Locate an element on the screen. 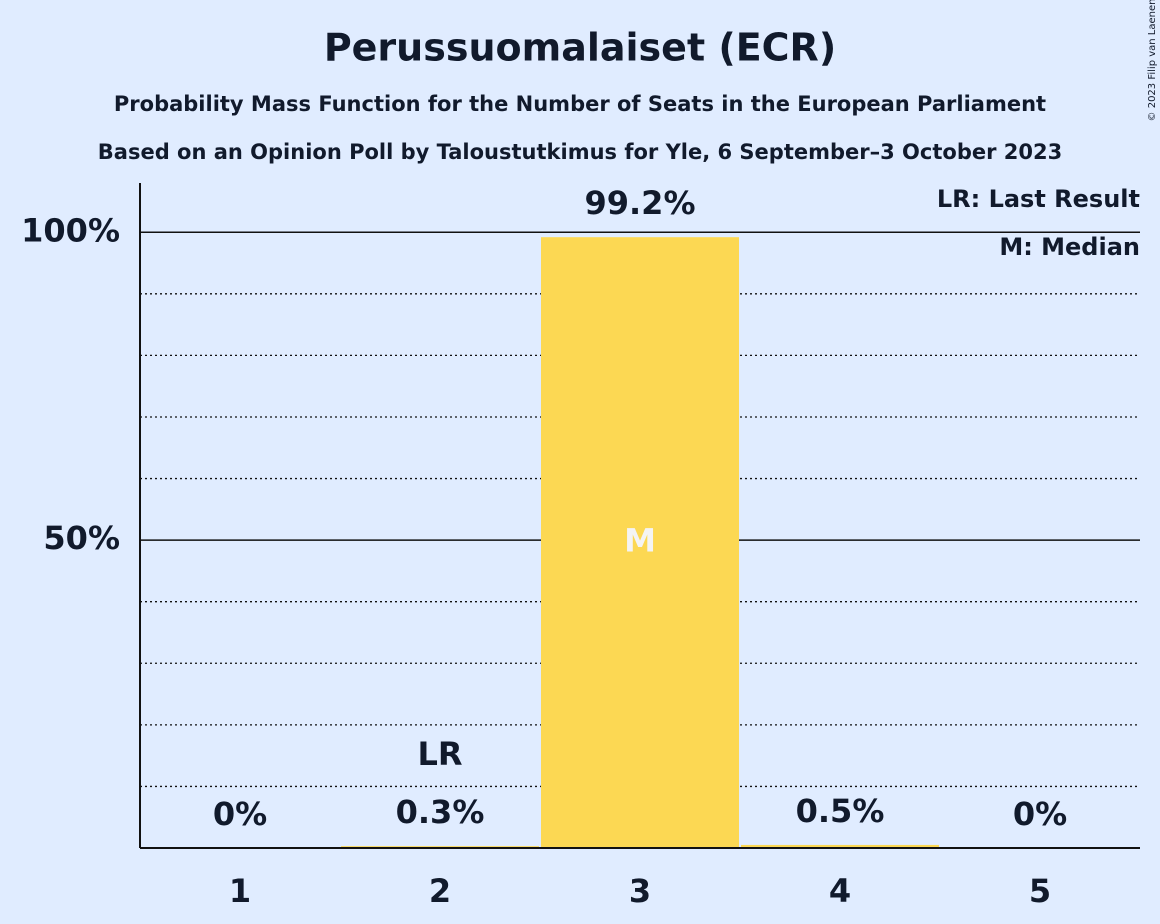  x-tick-label: 2 is located at coordinates (440, 891).